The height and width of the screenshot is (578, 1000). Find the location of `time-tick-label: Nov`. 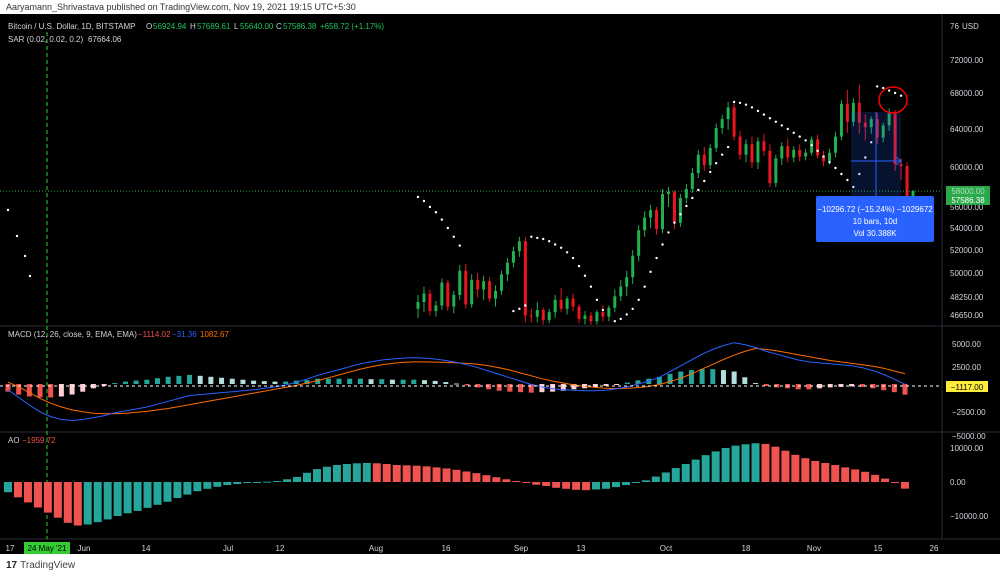

time-tick-label: Nov is located at coordinates (814, 548).